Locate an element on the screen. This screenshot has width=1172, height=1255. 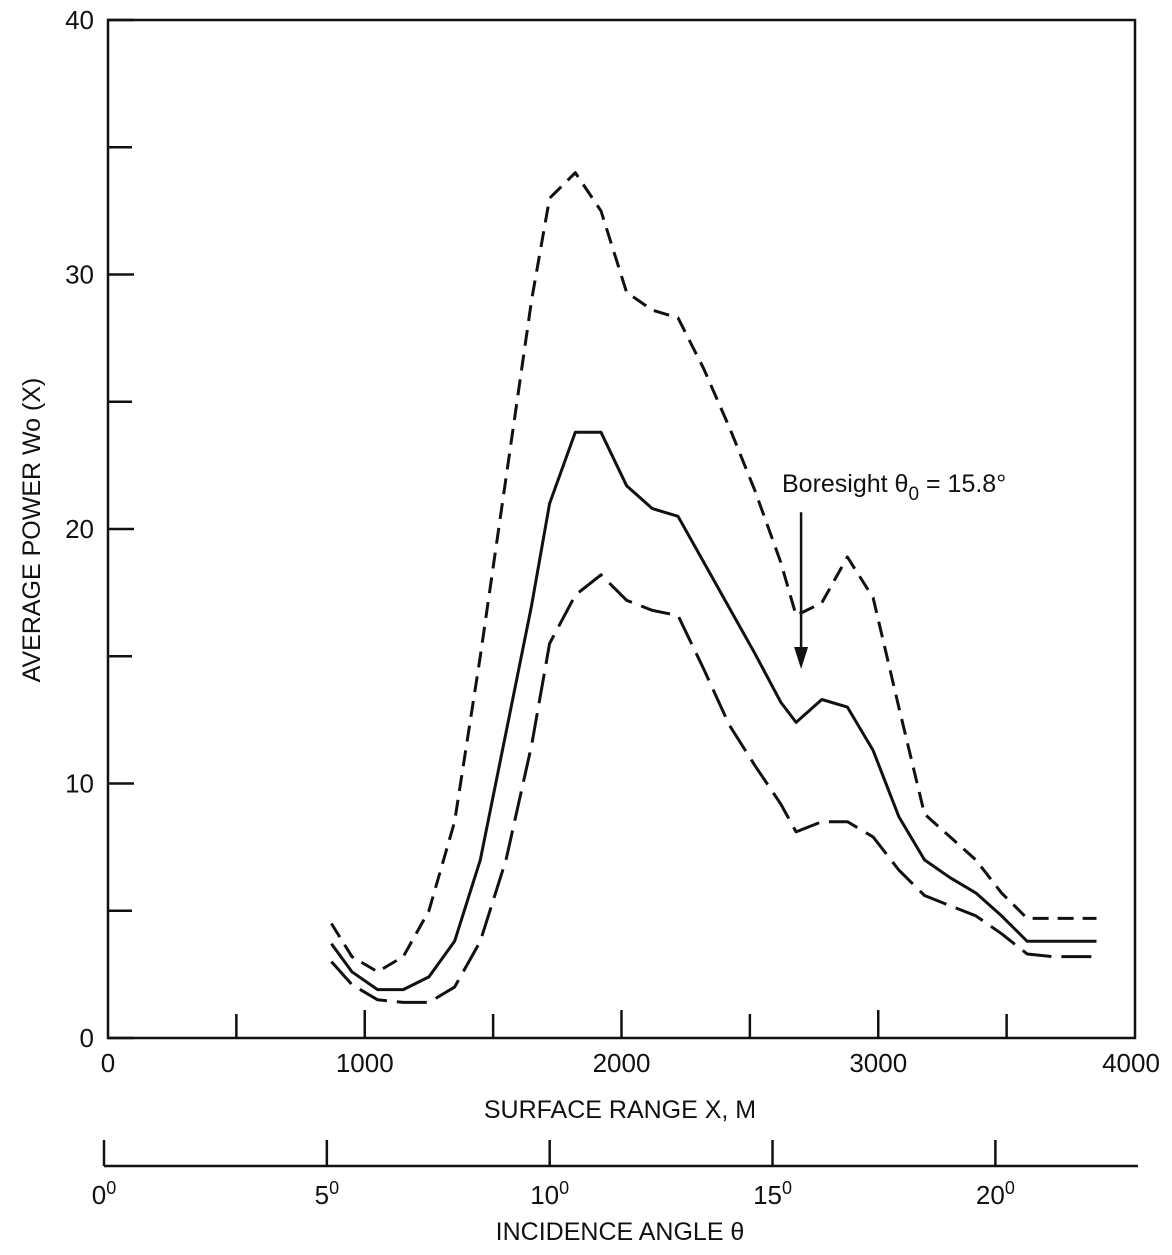
x-axis-ticks: 0 1000 2000 3000 4000 is located at coordinates (630, 1044).